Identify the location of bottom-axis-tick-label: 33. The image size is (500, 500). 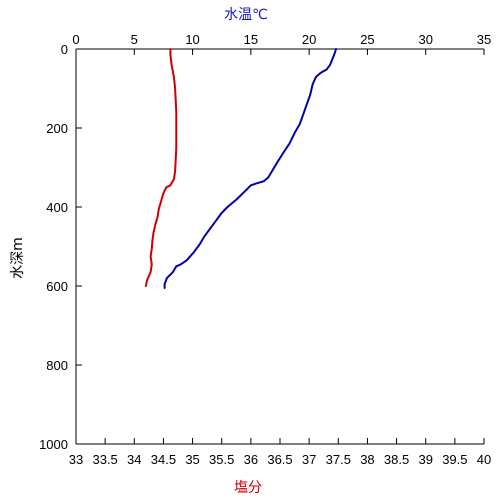
(76, 459).